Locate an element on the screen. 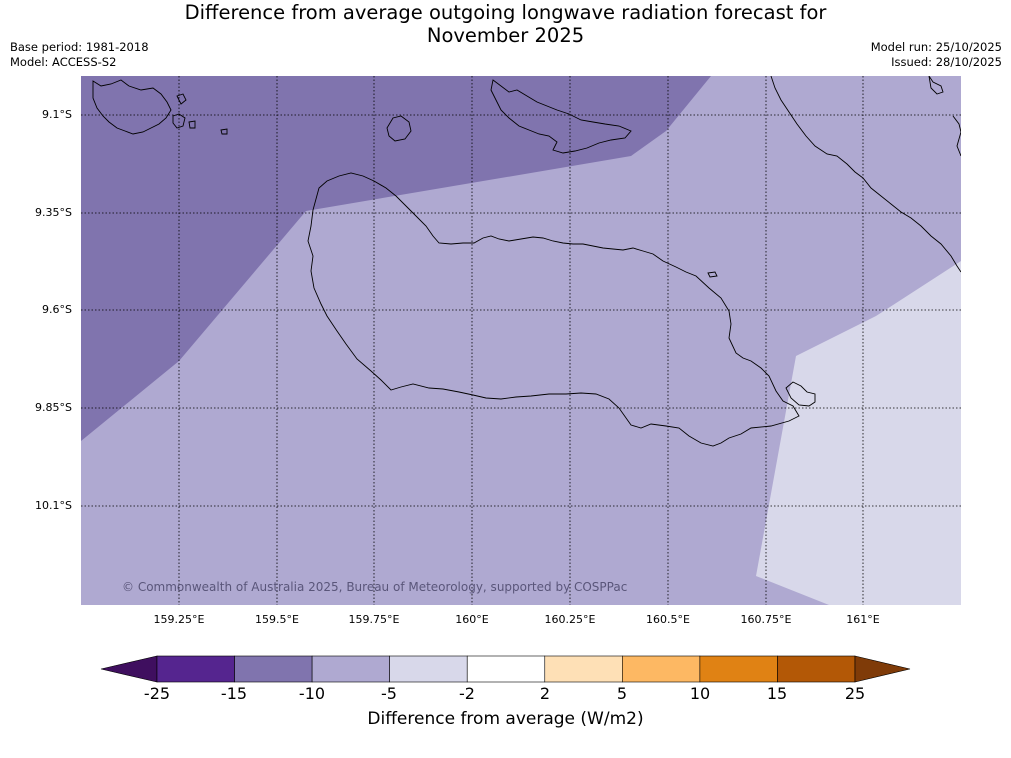  colorbar-tick-minus-10: -10 is located at coordinates (312, 693).